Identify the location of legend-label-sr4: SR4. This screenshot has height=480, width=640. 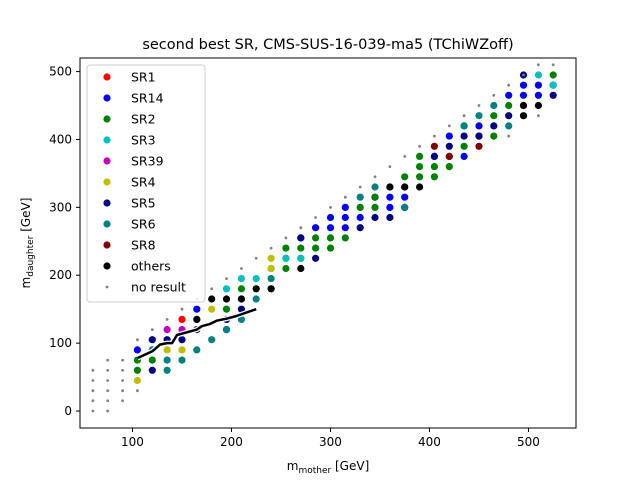
(143, 182).